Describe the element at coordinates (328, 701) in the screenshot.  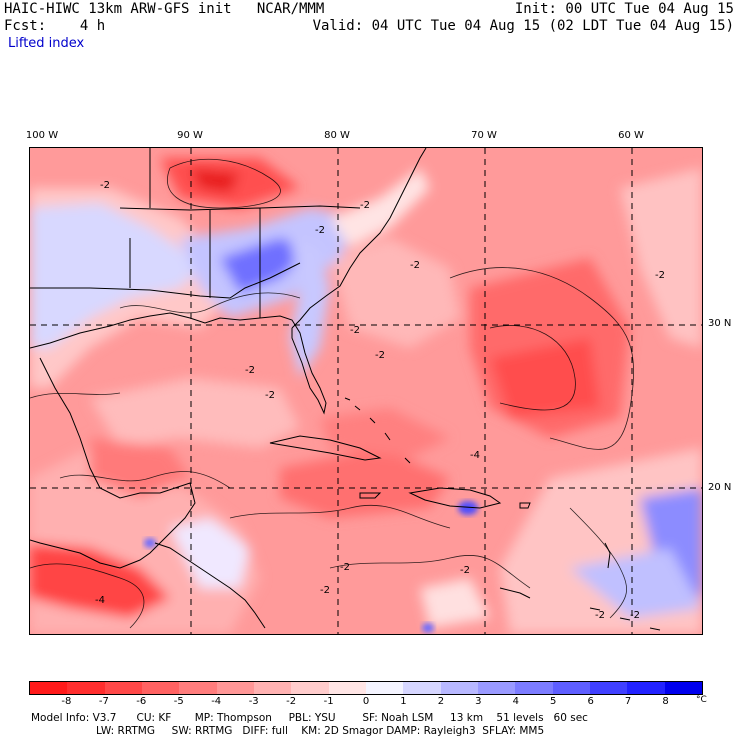
I see `colorbar-tick: -1` at that location.